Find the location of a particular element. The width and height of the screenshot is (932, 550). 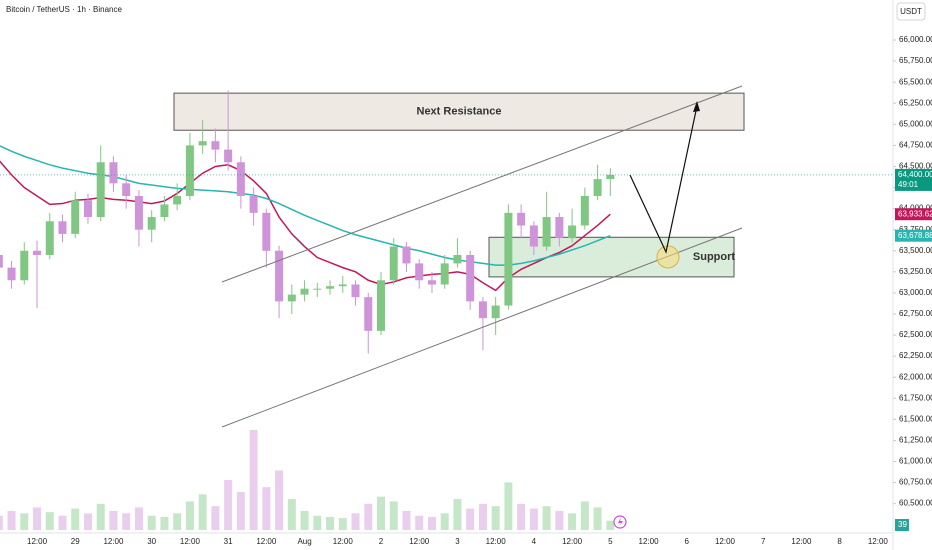

y-tick-label: 63,500.00 is located at coordinates (915, 250).